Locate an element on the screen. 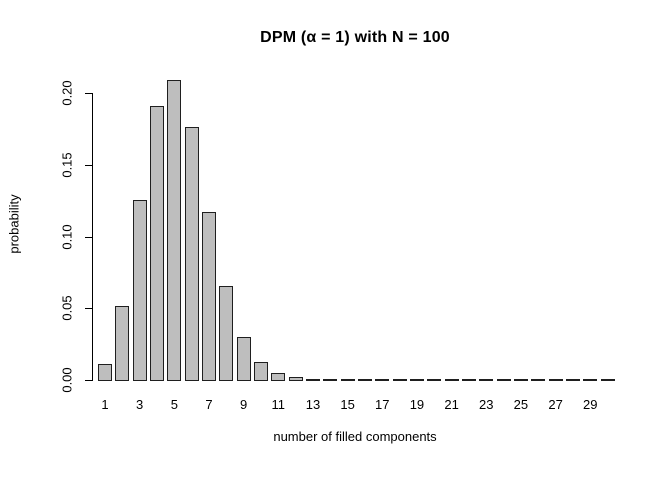  x-axis-label: number of filled components is located at coordinates (355, 436).